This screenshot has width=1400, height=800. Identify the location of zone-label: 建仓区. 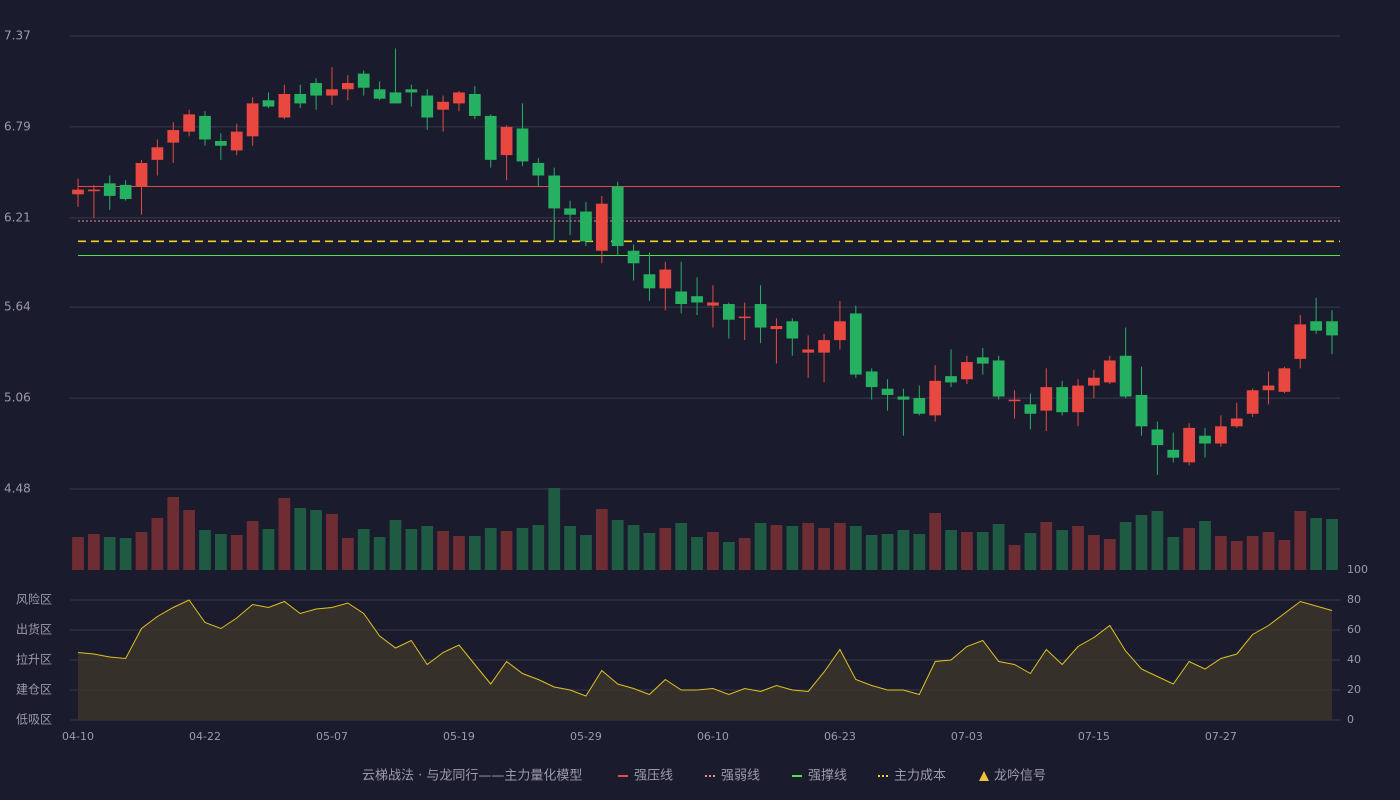
(34, 690).